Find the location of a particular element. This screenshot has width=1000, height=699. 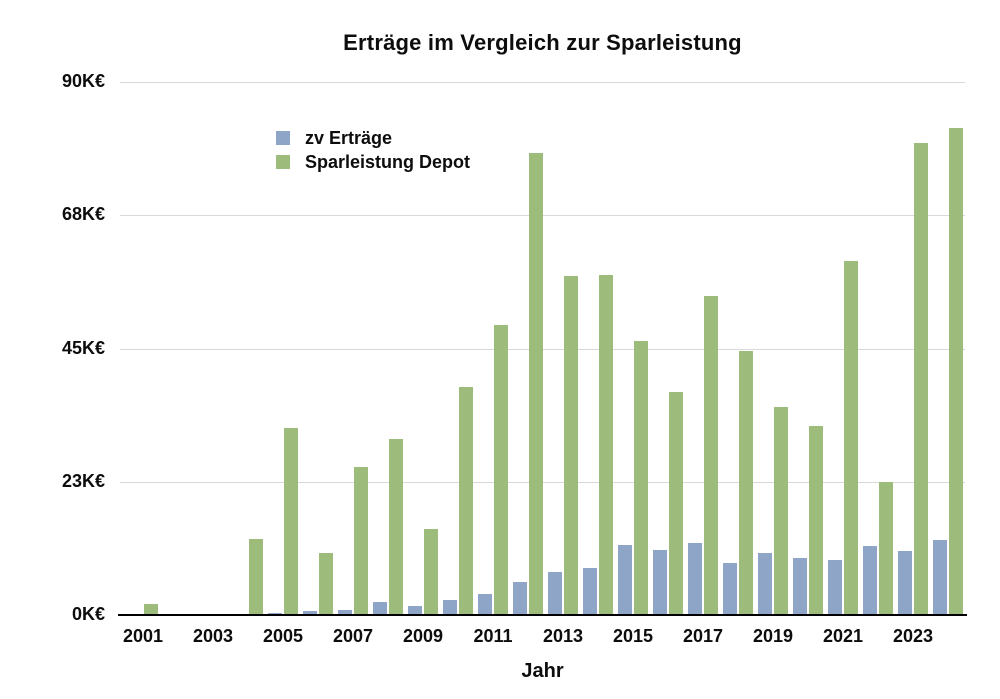

x-axis-tick-label: 2019 is located at coordinates (773, 636).